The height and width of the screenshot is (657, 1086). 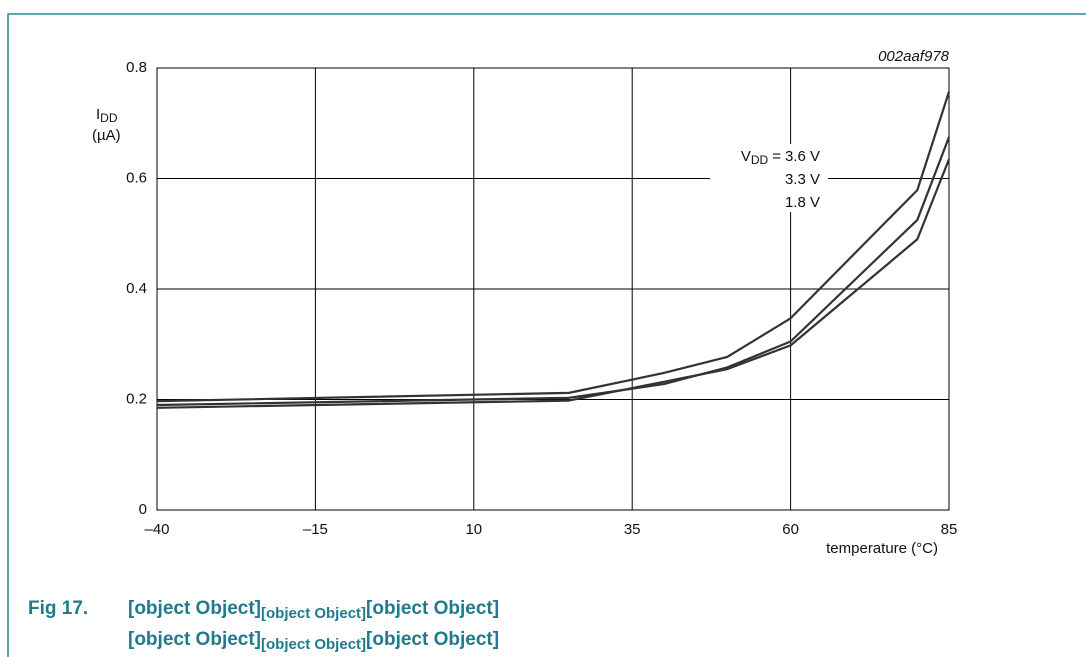 I want to click on legend-name: 1.8 V, so click(x=802, y=202).